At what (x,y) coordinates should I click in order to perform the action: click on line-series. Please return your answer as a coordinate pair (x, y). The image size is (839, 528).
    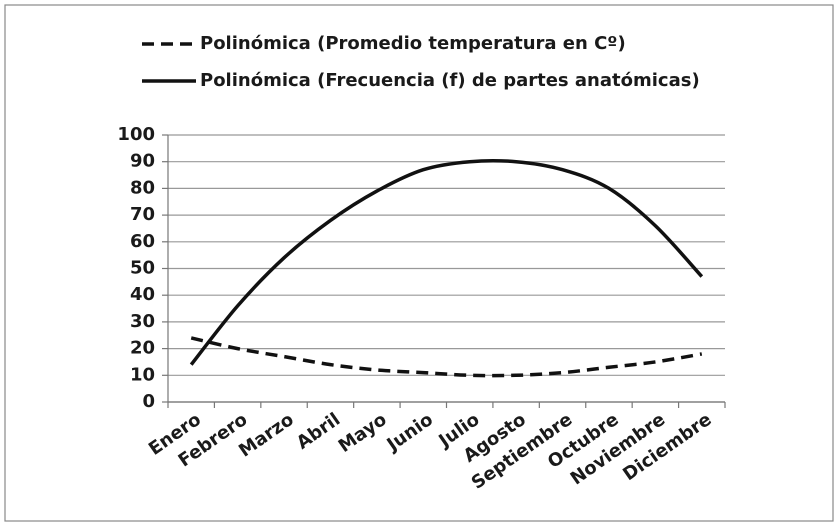
    Looking at the image, I should click on (446, 357).